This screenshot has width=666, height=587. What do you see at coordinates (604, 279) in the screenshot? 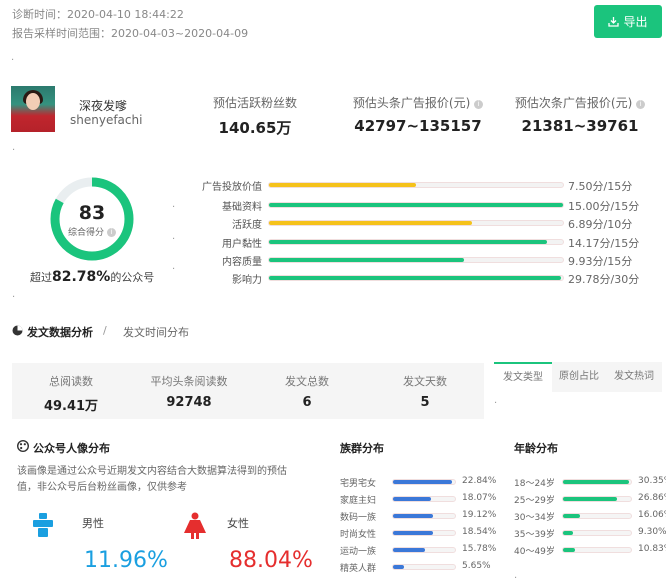
I see `score-bar-value: 29.78分/30分` at bounding box center [604, 279].